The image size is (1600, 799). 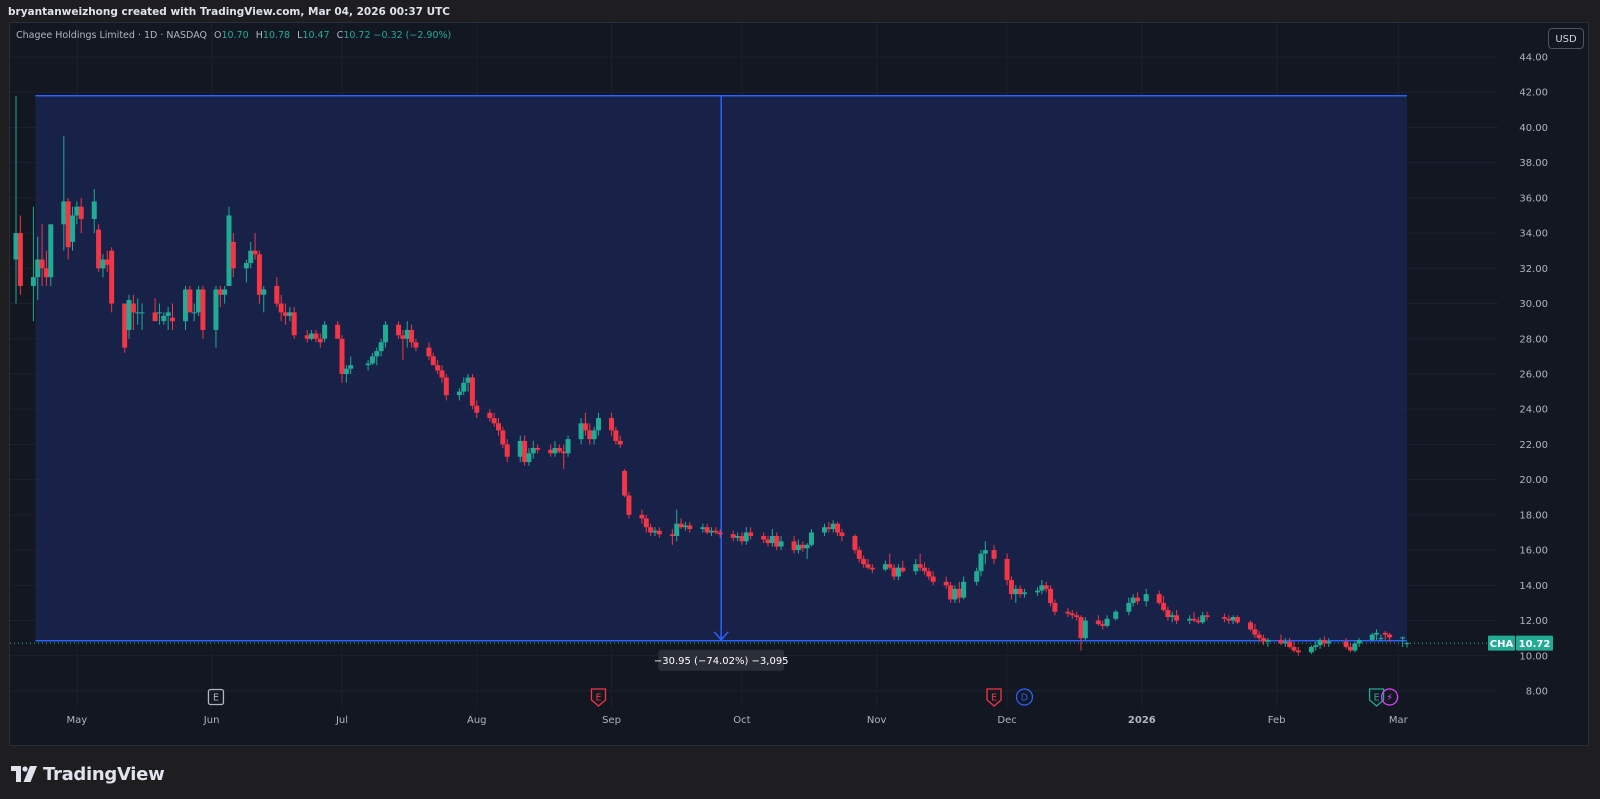 What do you see at coordinates (1533, 551) in the screenshot?
I see `price-tick-label: 16.00` at bounding box center [1533, 551].